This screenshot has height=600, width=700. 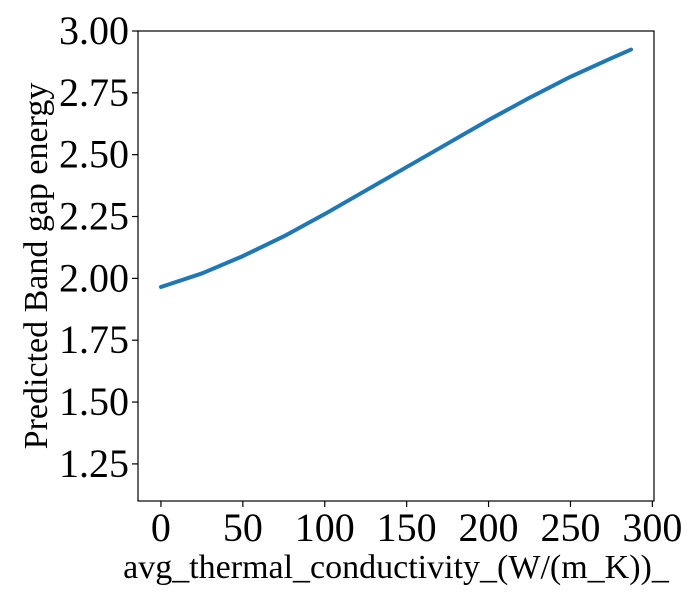 What do you see at coordinates (94, 30) in the screenshot?
I see `y-tick-label: 3.00` at bounding box center [94, 30].